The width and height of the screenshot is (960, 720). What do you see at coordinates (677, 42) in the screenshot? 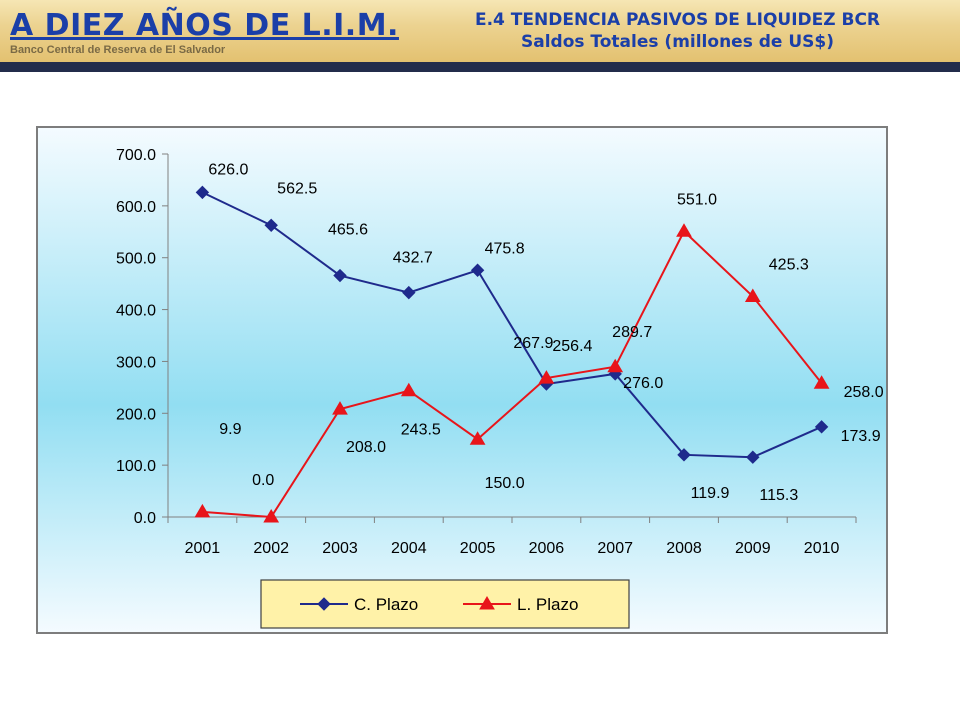
I see `slide-title-line2: Saldos Totales (millones de US$)` at bounding box center [677, 42].